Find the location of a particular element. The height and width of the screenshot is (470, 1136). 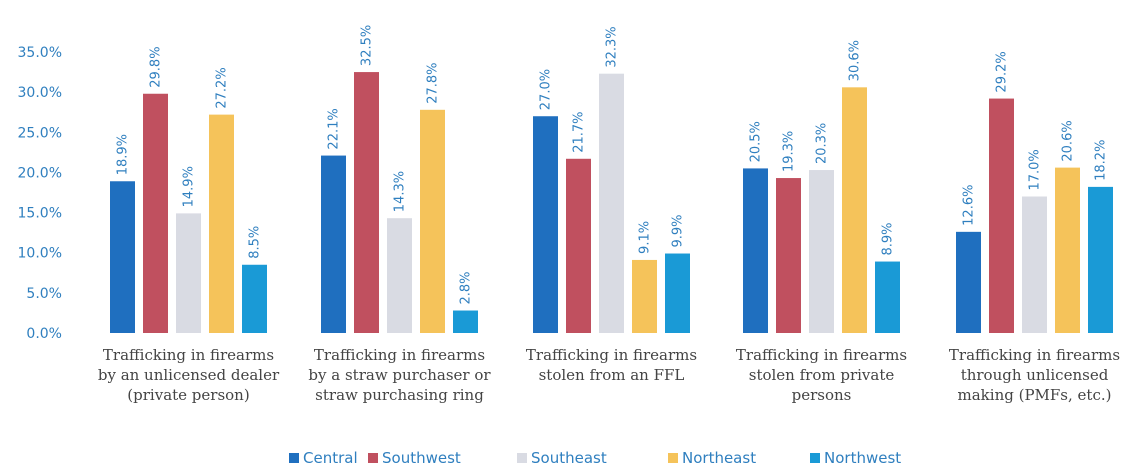

category-label: stolen from an FFL is located at coordinates (612, 375).